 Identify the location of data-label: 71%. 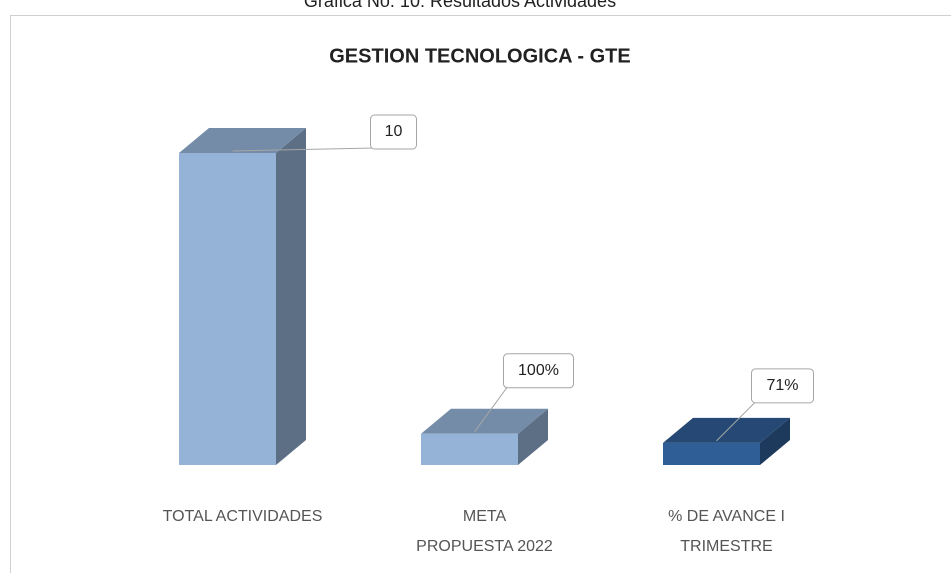
(782, 385).